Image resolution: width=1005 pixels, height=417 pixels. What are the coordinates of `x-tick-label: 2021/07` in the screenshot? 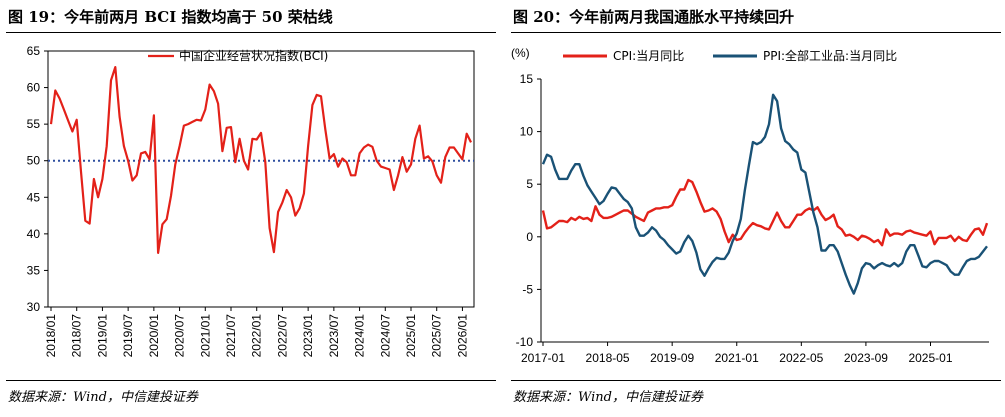 It's located at (231, 336).